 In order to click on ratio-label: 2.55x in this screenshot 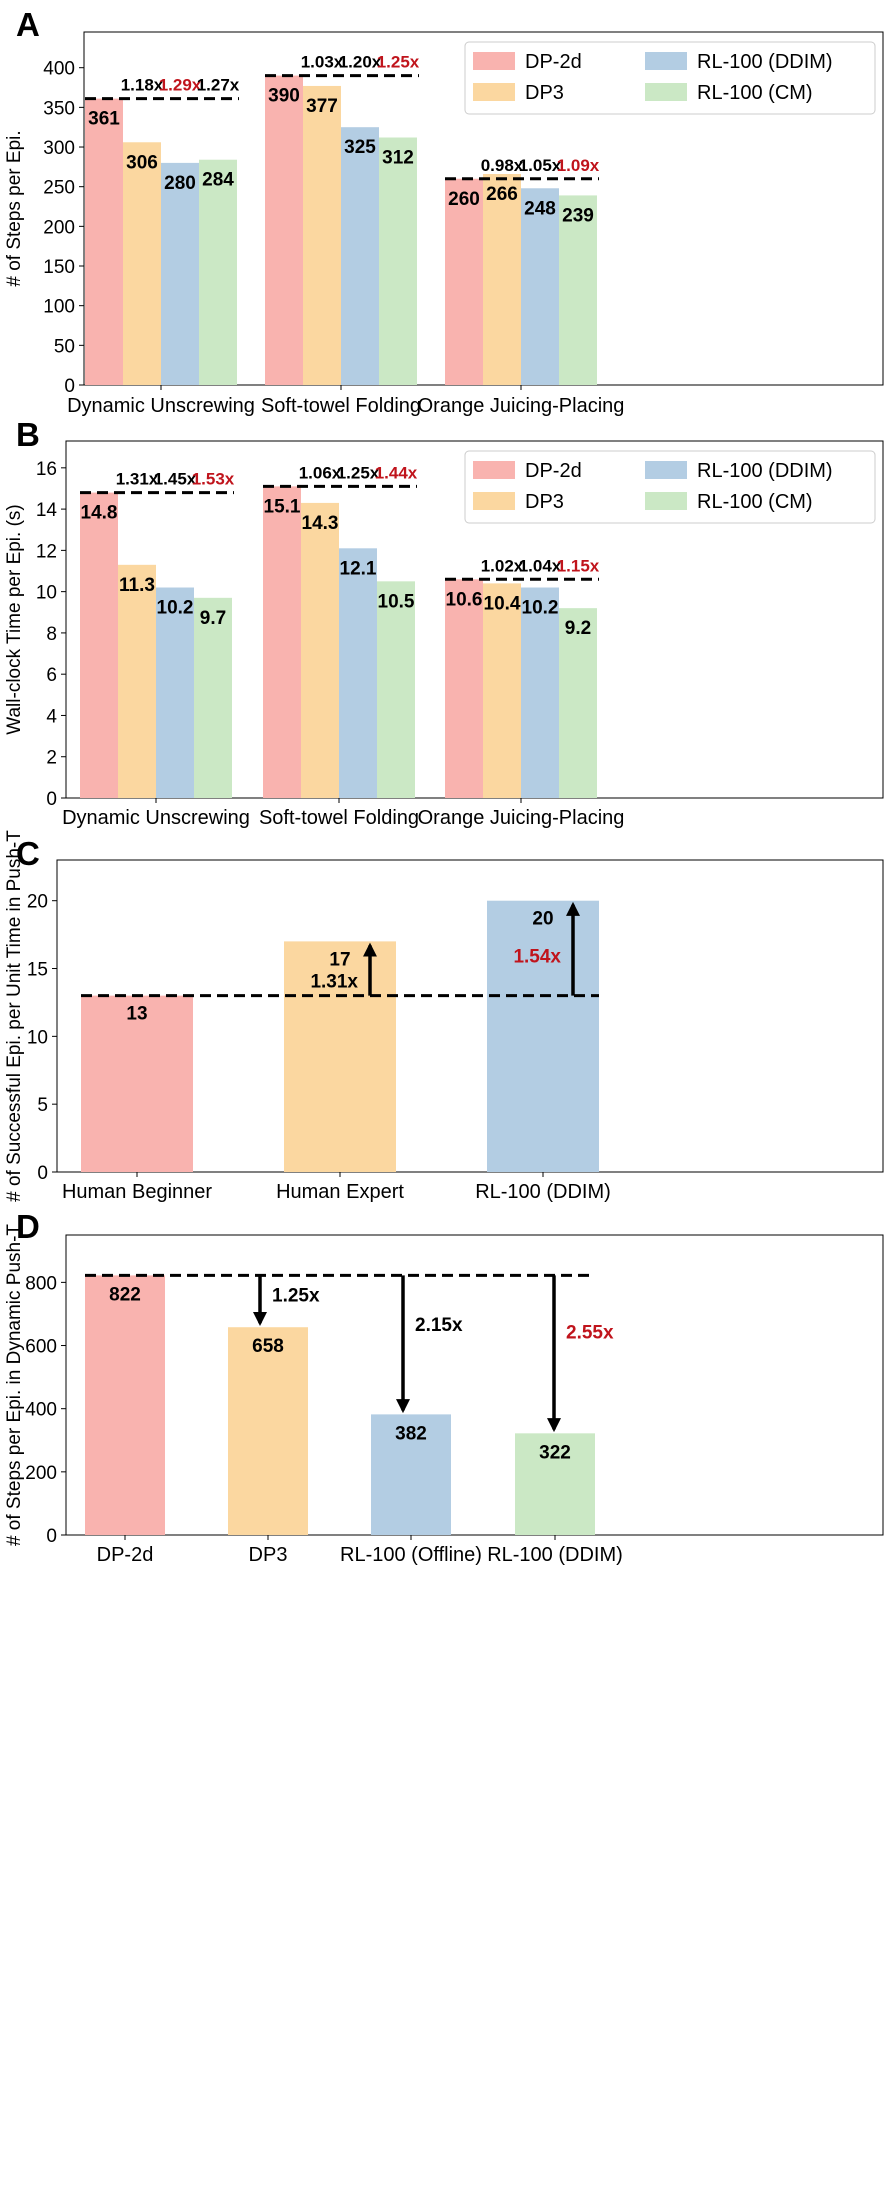, I will do `click(590, 1333)`.